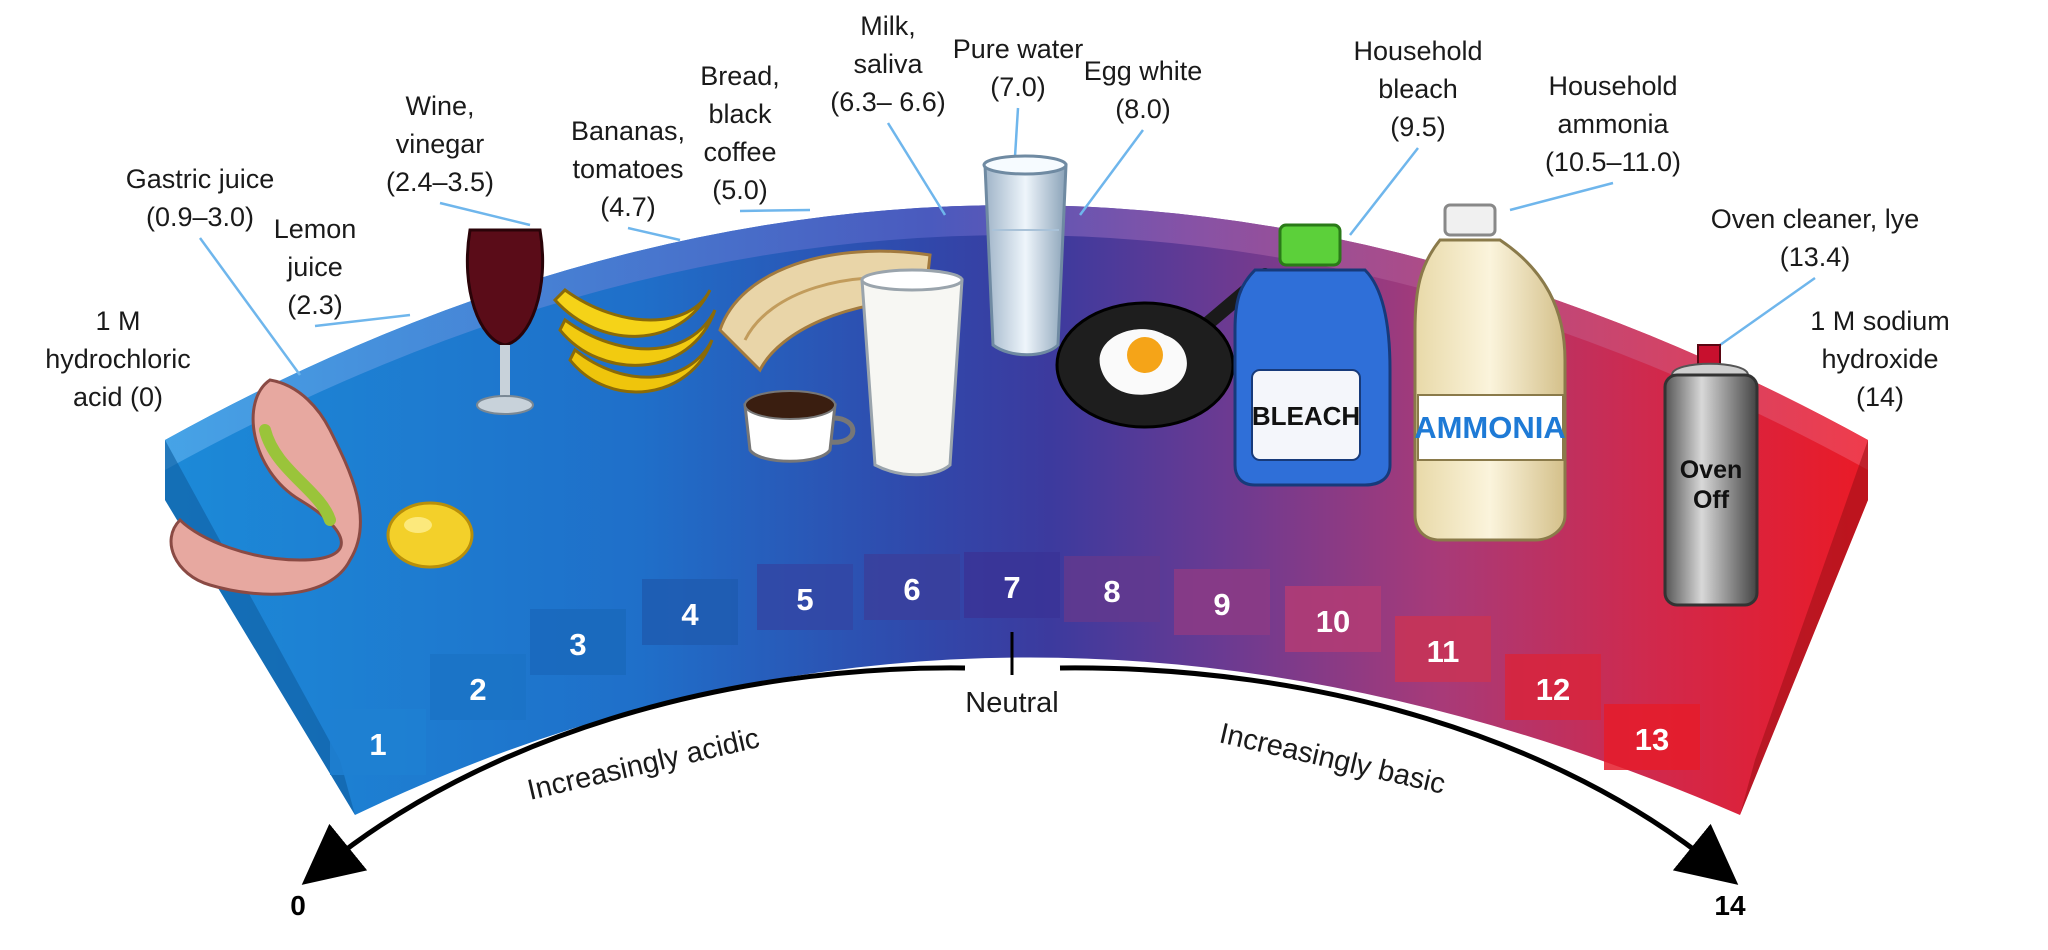 Image resolution: width=2048 pixels, height=950 pixels. Describe the element at coordinates (775, 210) in the screenshot. I see `leader-bread` at that location.